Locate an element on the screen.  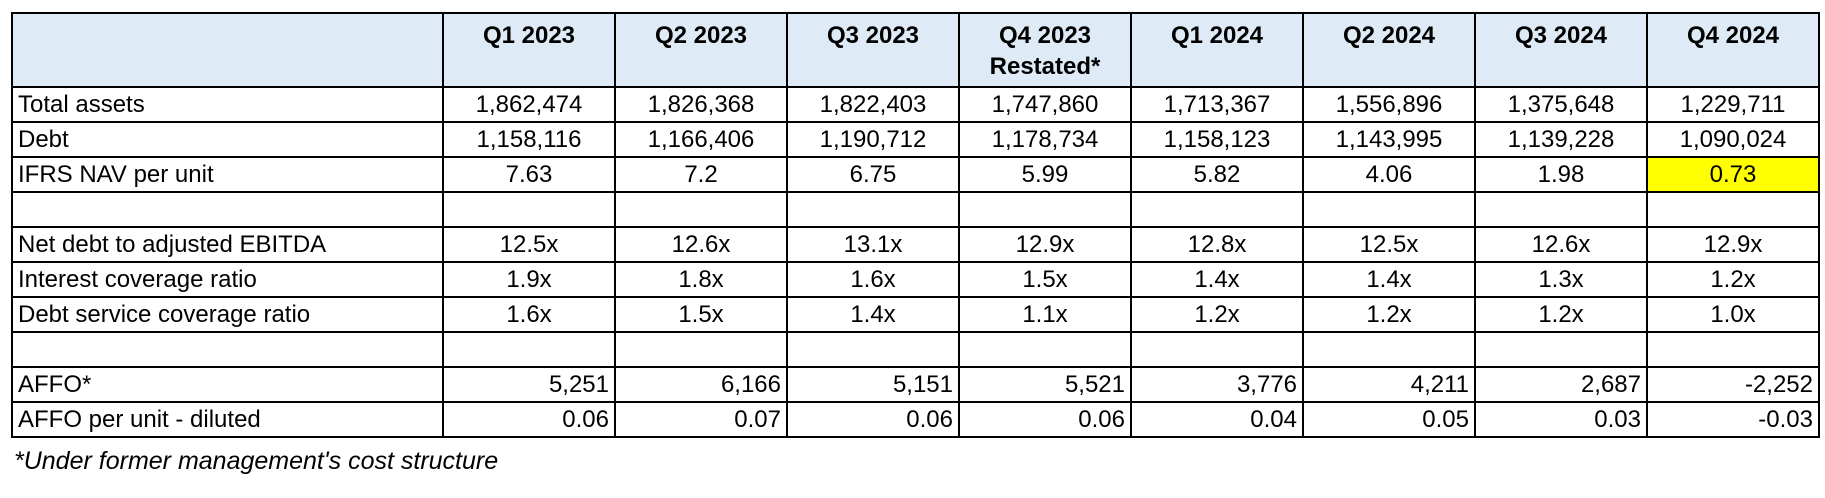
value-cell: 1.98 is located at coordinates (1561, 174).